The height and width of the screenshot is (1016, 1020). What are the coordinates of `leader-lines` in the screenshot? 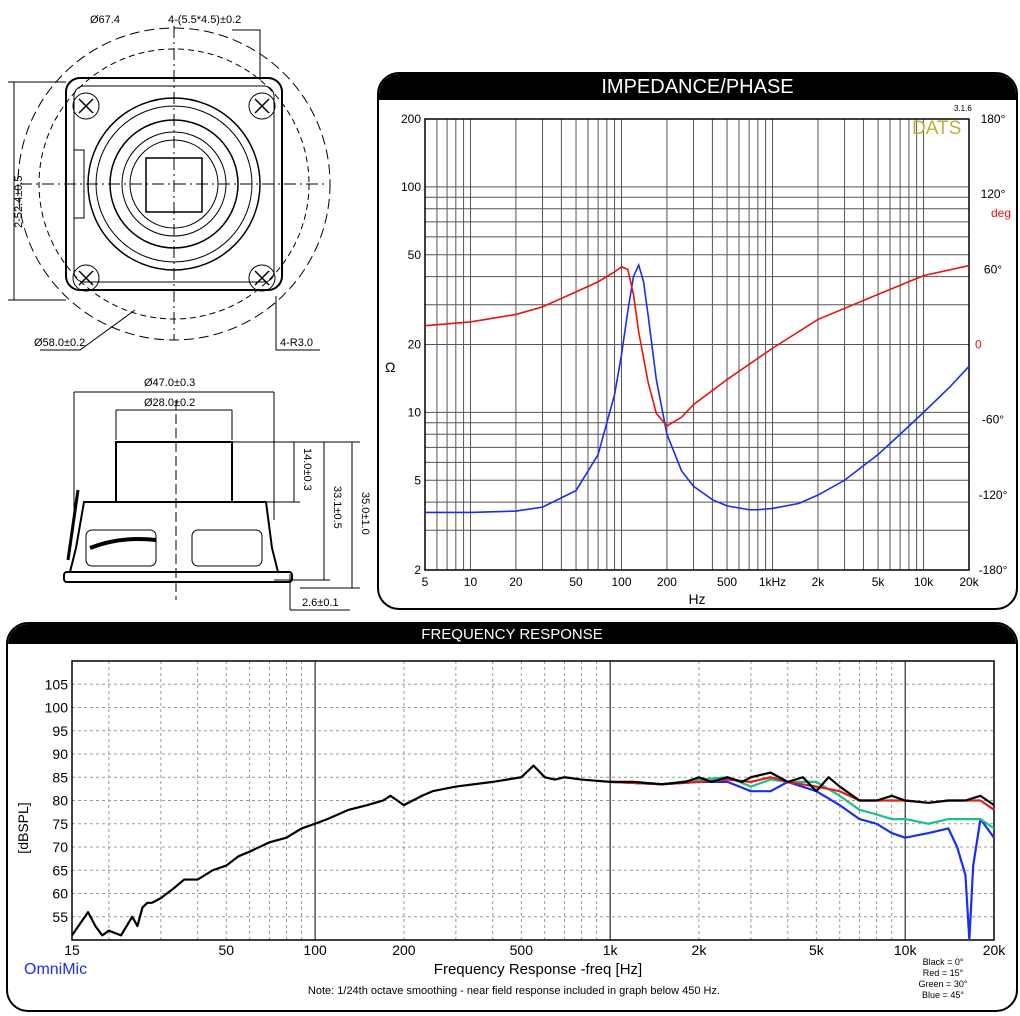 It's located at (276, 190).